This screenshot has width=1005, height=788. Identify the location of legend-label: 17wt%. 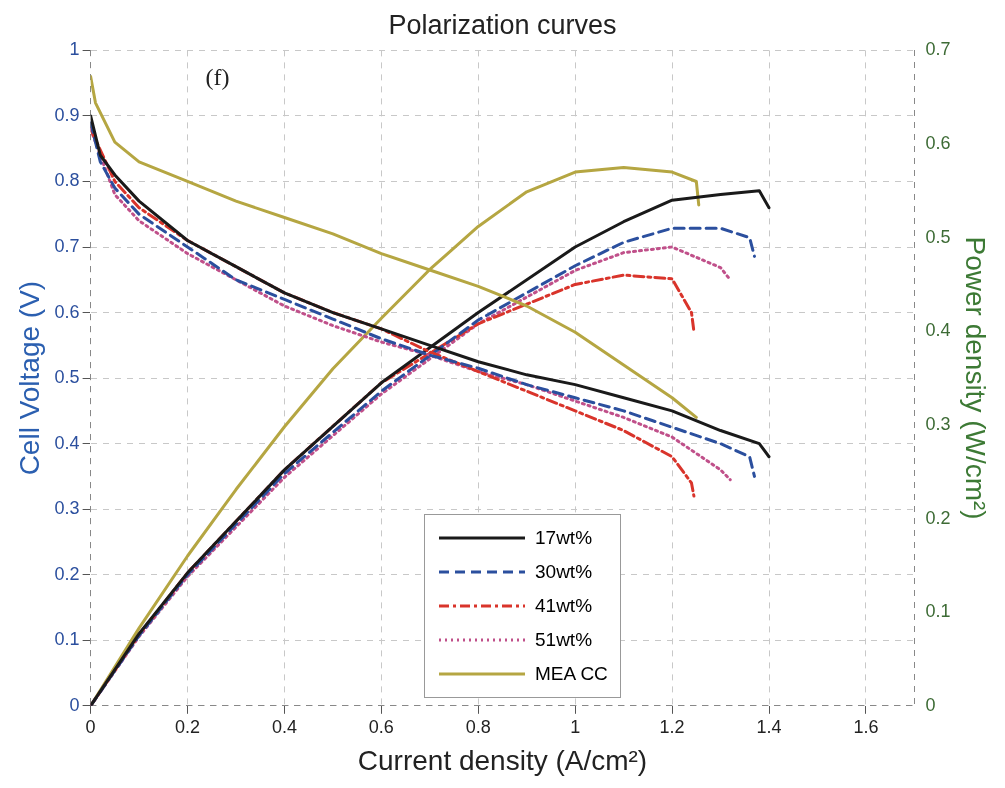
(564, 537).